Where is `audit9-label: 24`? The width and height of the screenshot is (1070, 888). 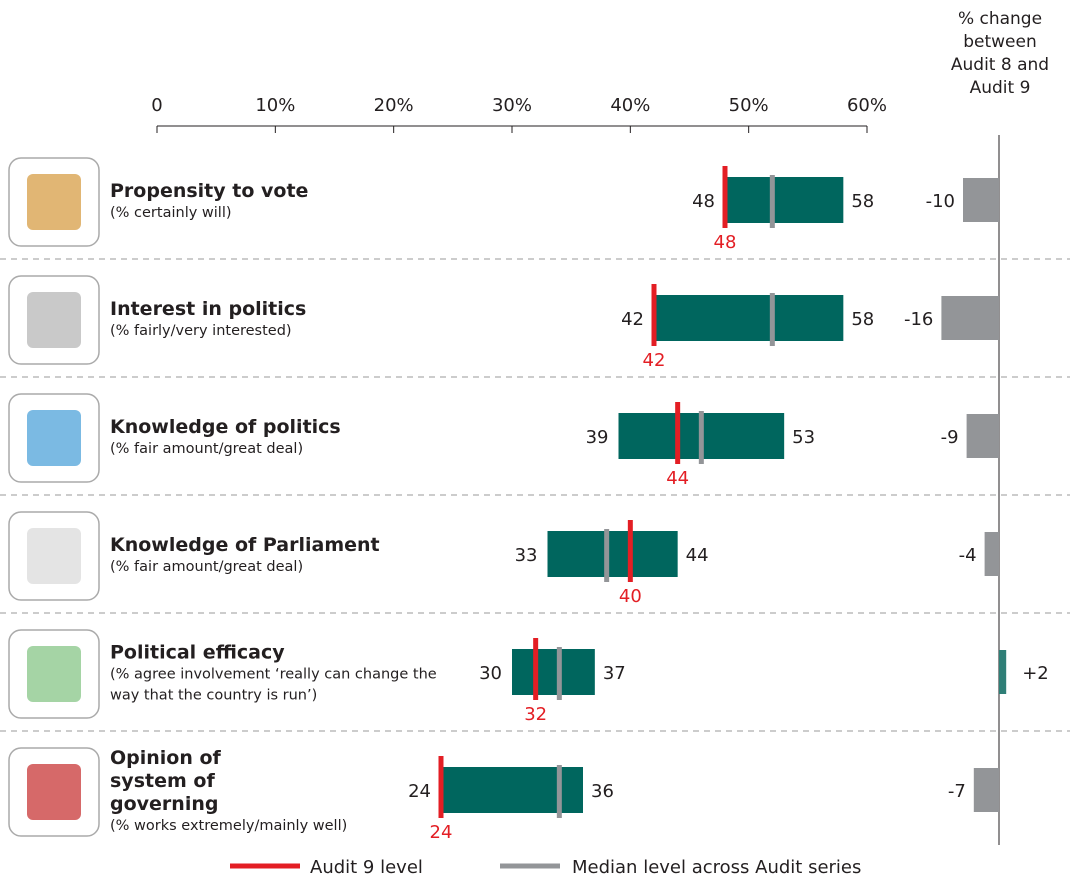 audit9-label: 24 is located at coordinates (441, 832).